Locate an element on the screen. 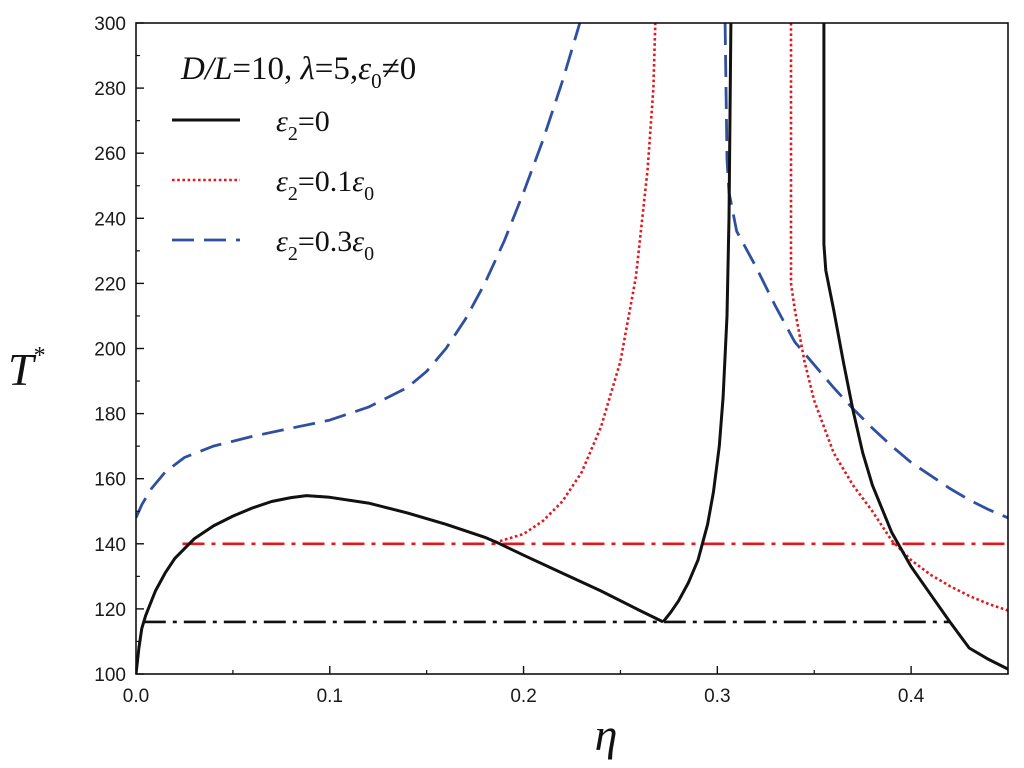  y-tick-label-3: 160 is located at coordinates (110, 480).